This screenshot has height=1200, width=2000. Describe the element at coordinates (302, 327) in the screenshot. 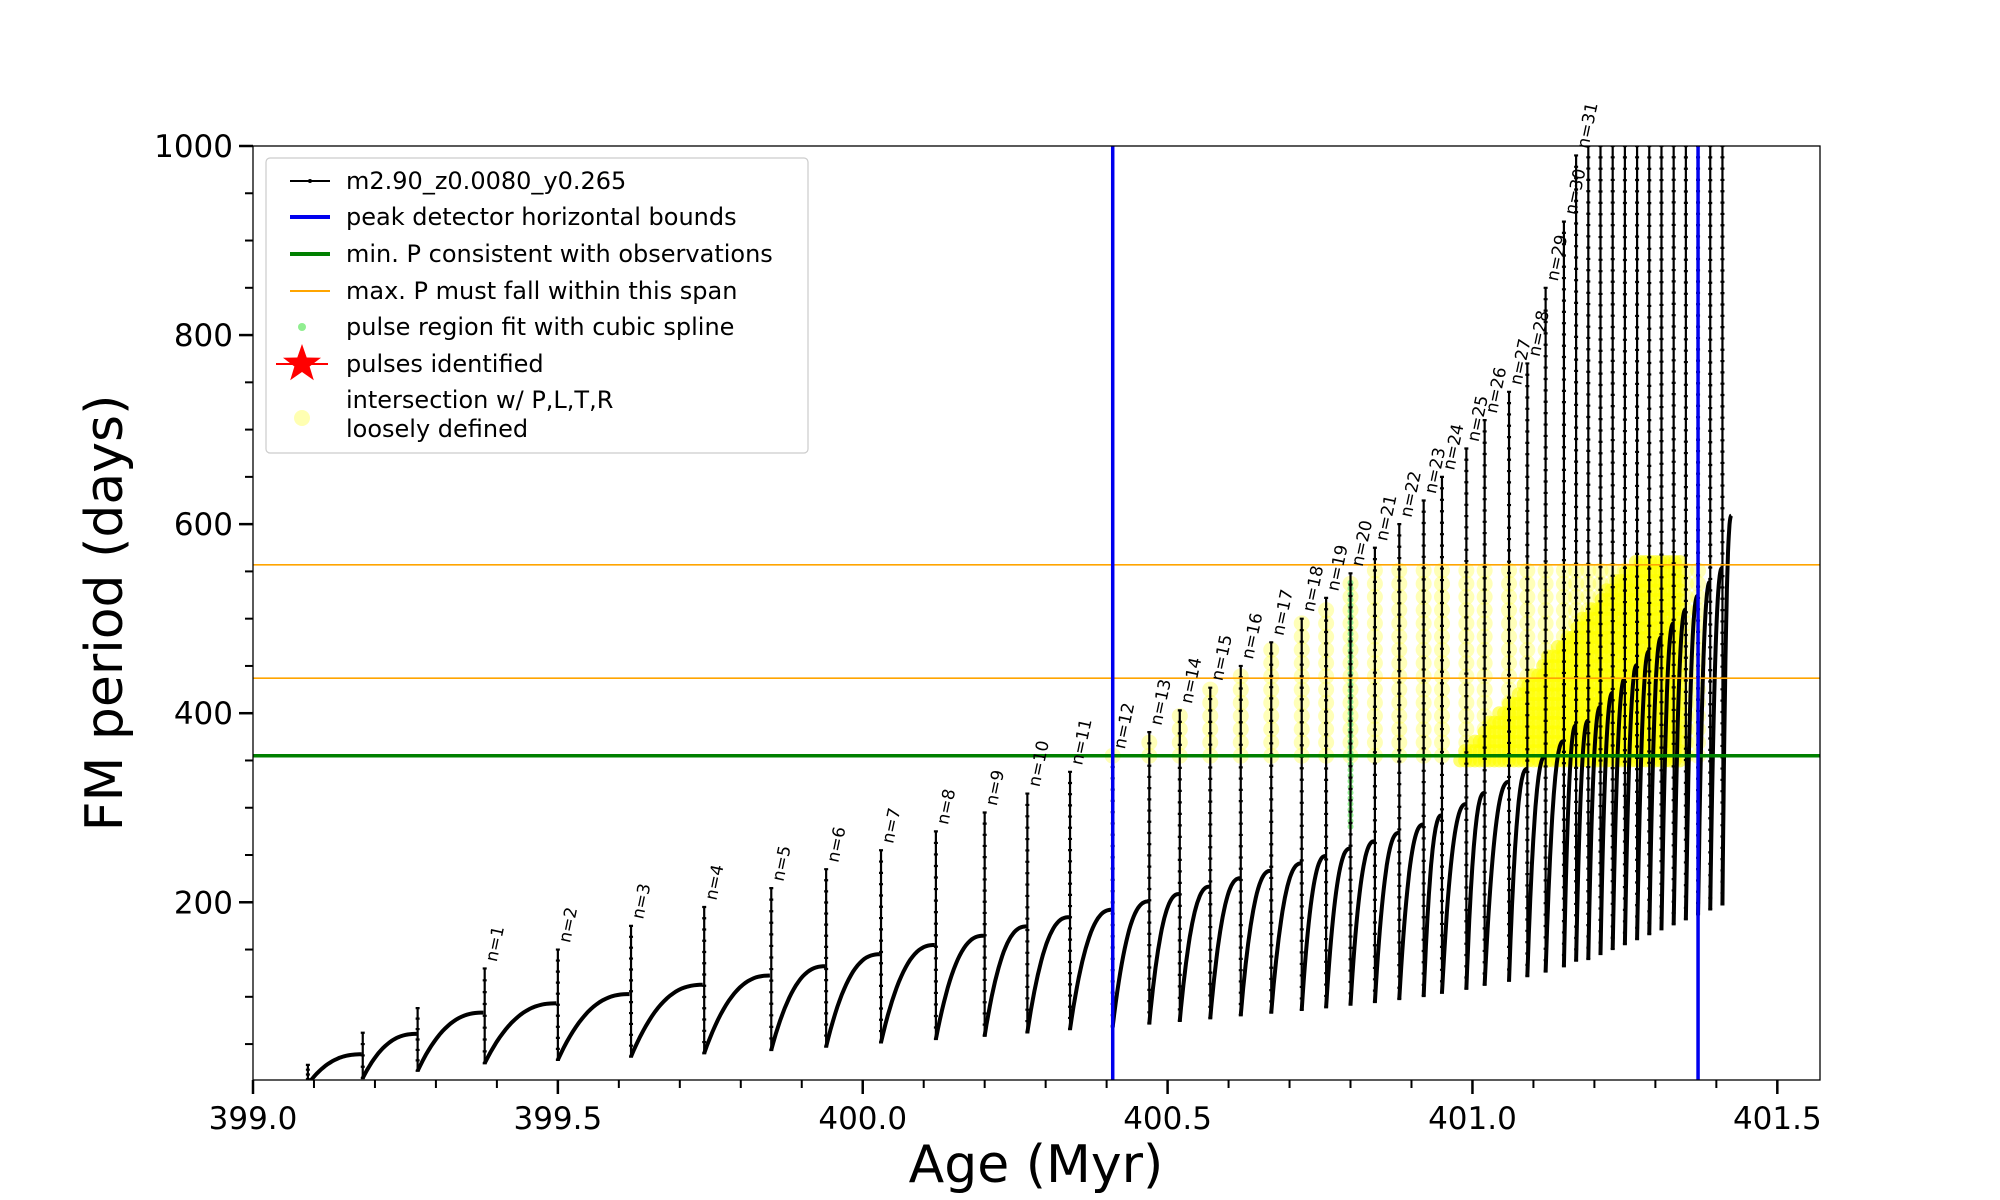

I see `legend-swatch-spline` at that location.